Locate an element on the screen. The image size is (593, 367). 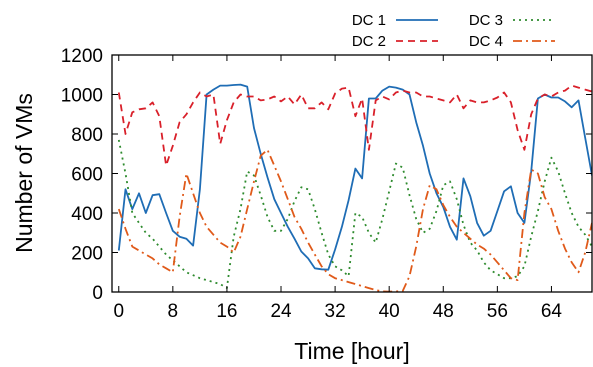
y-axis-title: Number of VMs is located at coordinates (24, 173).